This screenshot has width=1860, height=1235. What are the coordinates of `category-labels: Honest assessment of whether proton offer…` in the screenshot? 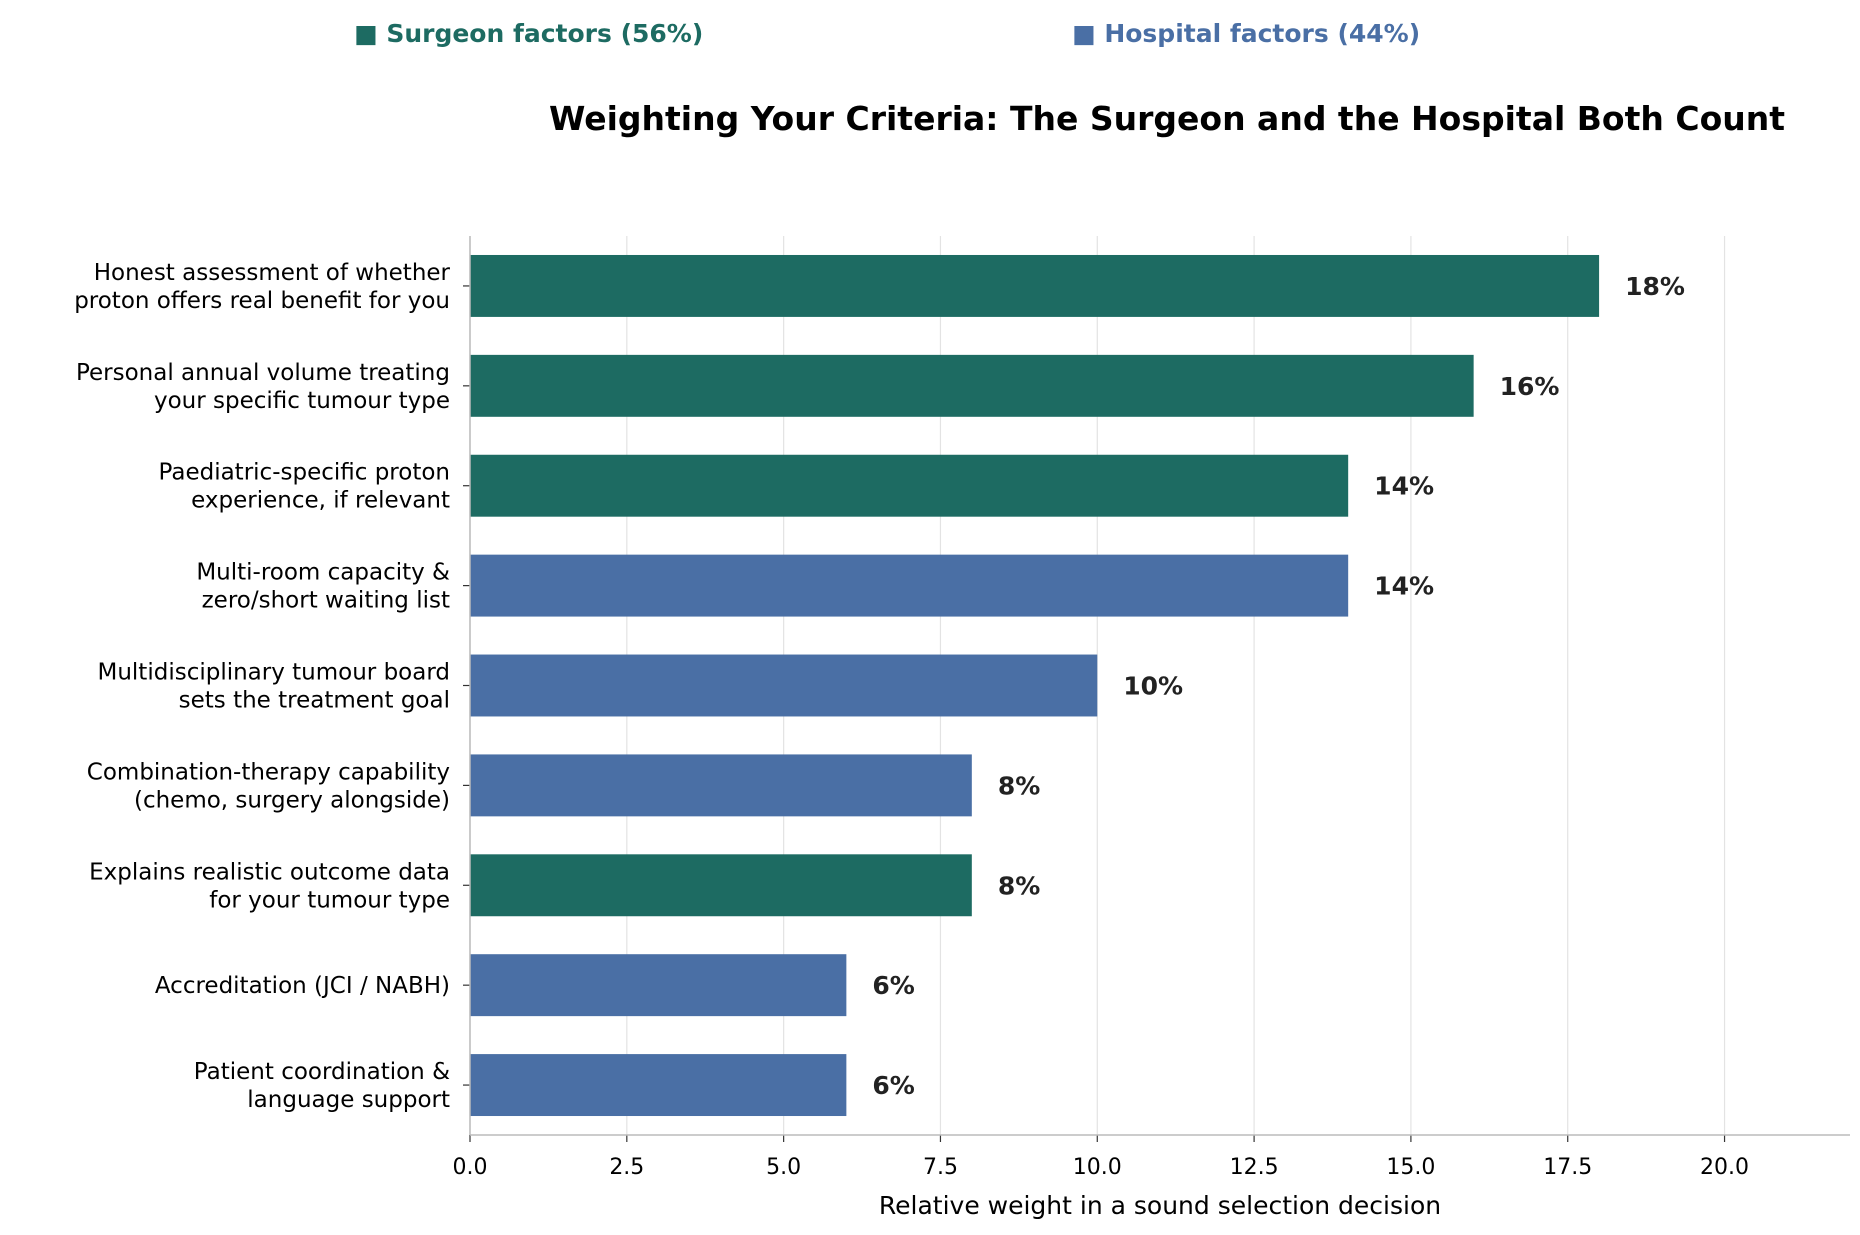 It's located at (262, 686).